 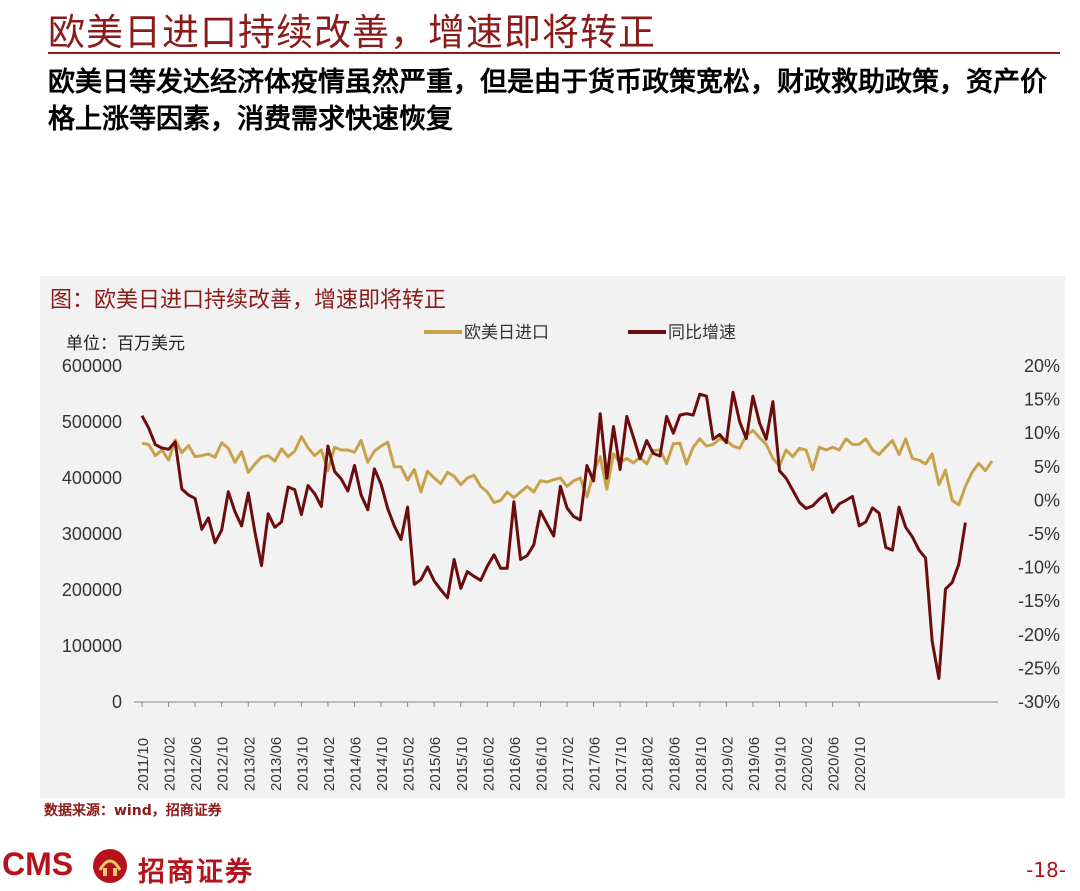 What do you see at coordinates (1042, 400) in the screenshot?
I see `y-right-tick-label: 15%` at bounding box center [1042, 400].